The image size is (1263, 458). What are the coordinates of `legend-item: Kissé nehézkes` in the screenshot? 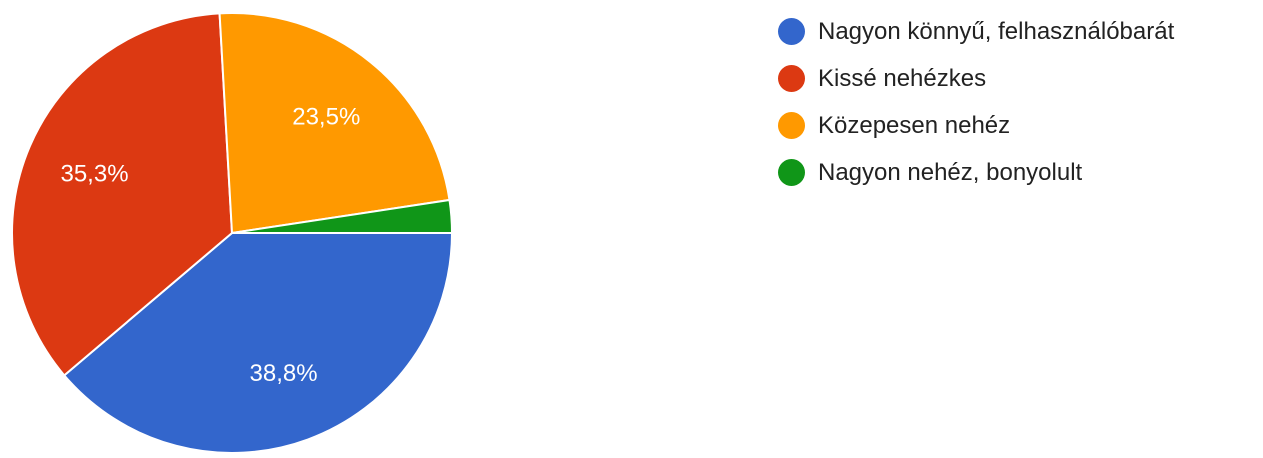 It's located at (976, 78).